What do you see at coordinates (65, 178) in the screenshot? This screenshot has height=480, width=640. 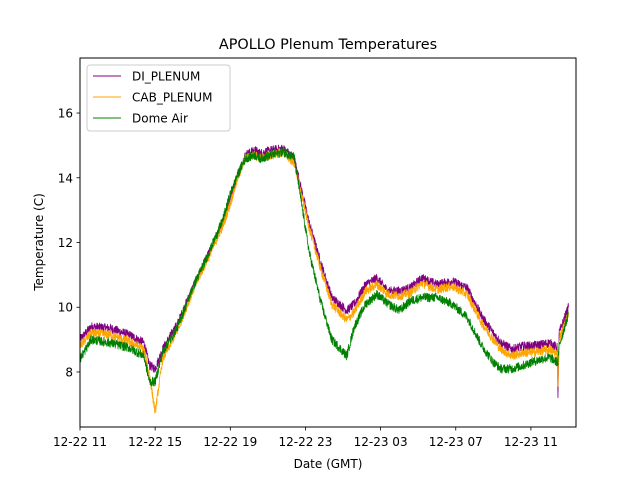 I see `y-tick-label: 14` at bounding box center [65, 178].